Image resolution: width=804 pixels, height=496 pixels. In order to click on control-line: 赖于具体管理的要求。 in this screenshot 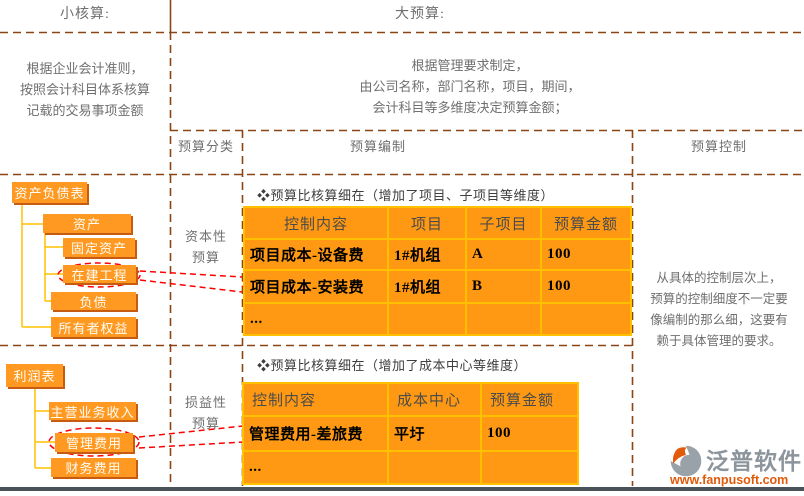, I will do `click(719, 341)`.